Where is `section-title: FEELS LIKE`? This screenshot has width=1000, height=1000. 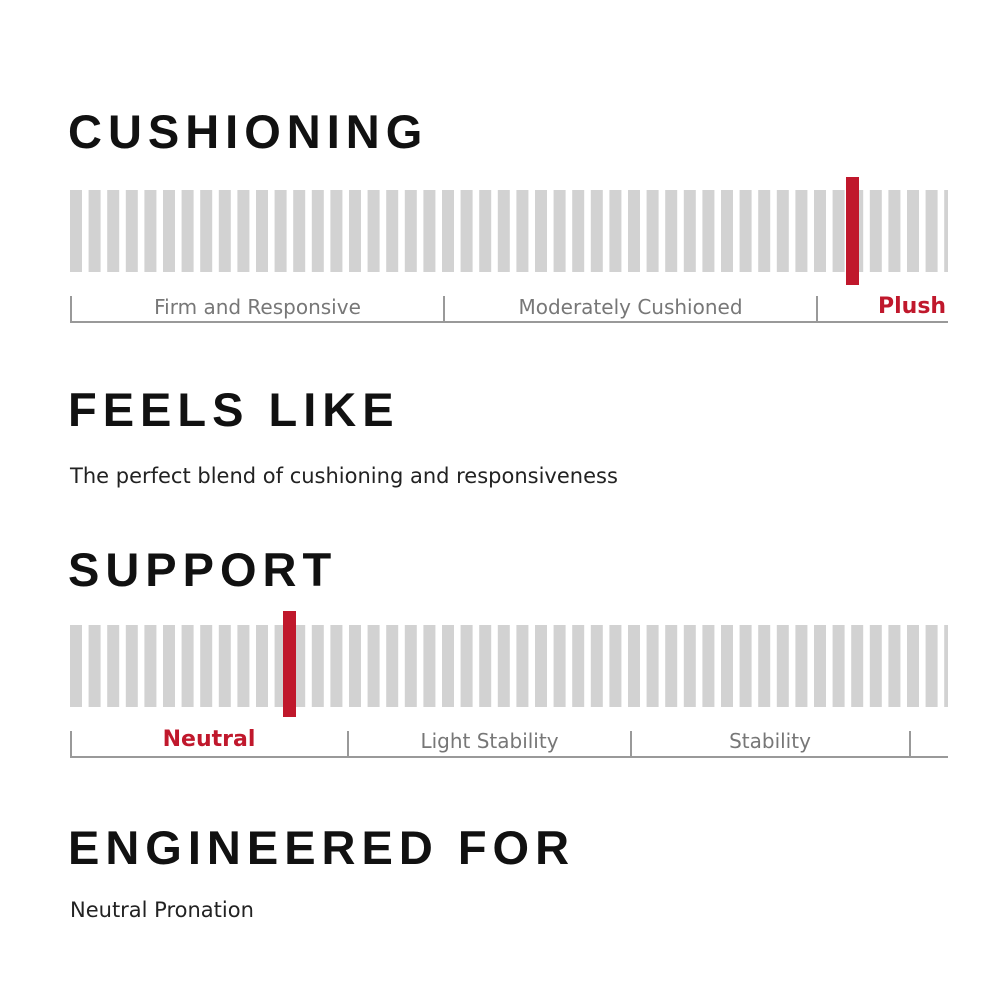 section-title: FEELS LIKE is located at coordinates (234, 409).